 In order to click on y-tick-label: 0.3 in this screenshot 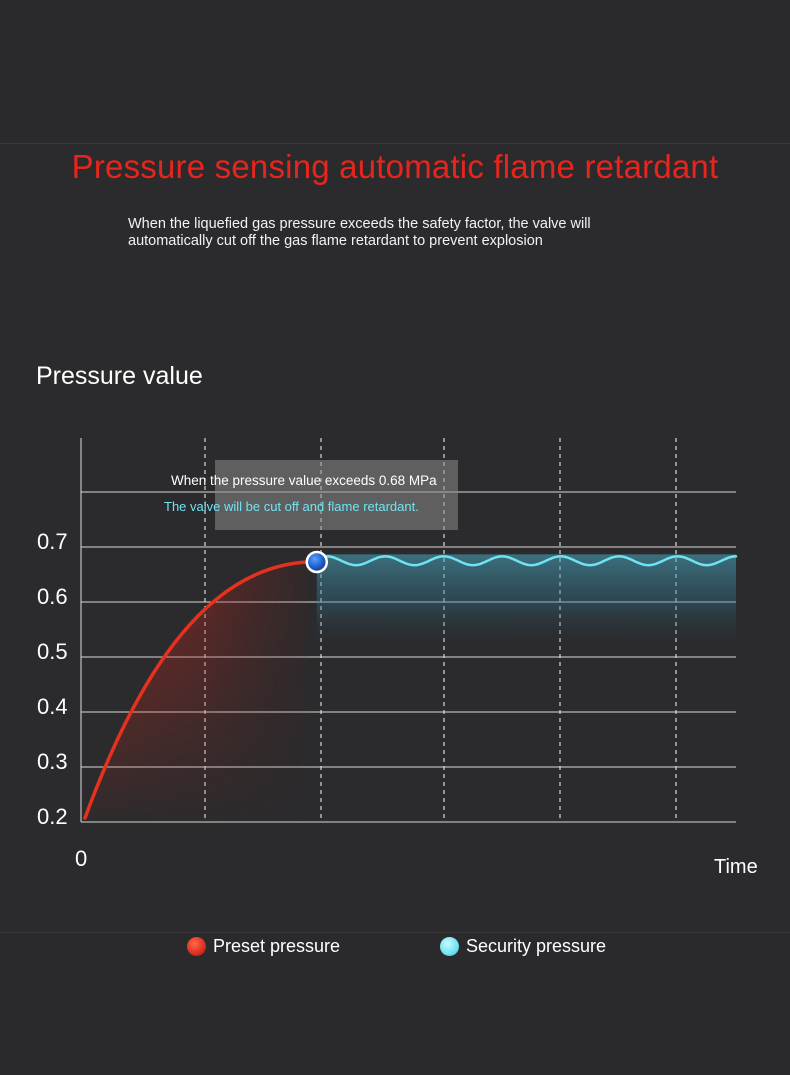, I will do `click(52, 761)`.